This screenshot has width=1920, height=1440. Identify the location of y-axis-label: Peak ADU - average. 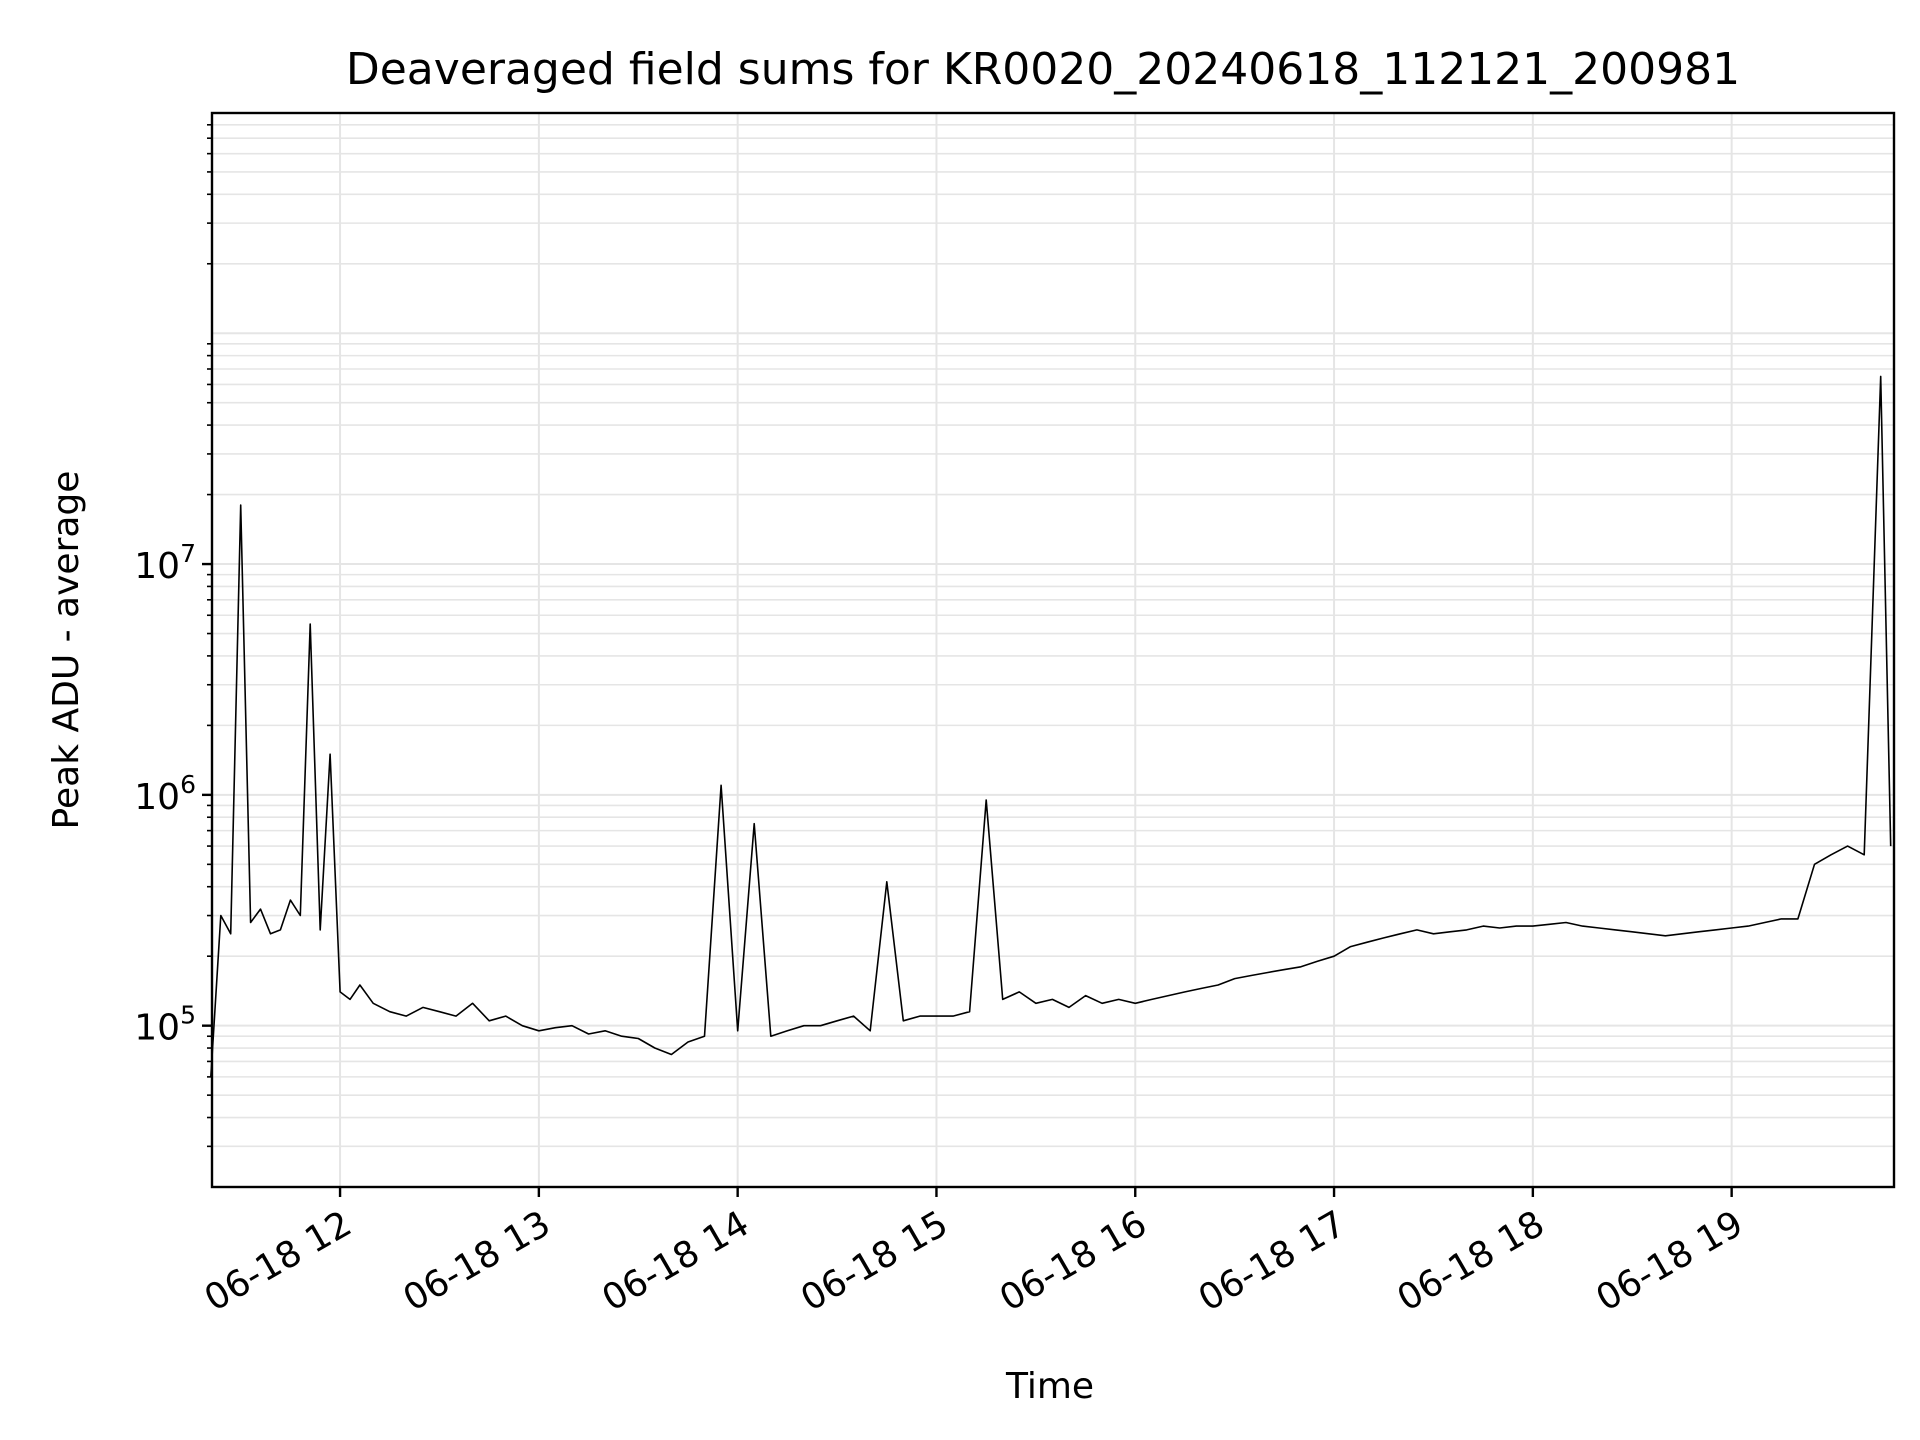
(66, 650).